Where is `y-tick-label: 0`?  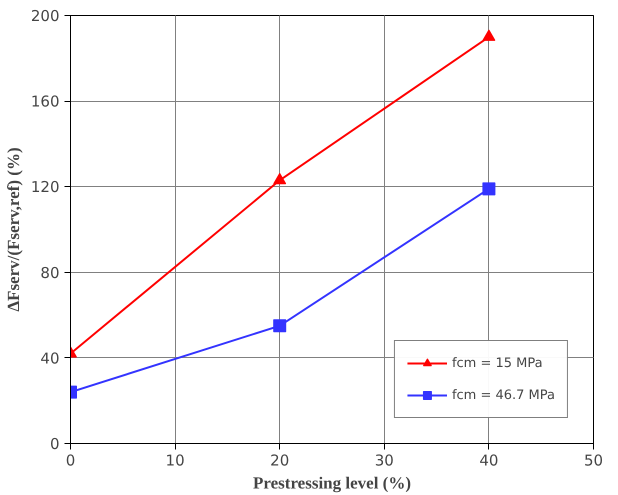 y-tick-label: 0 is located at coordinates (55, 444).